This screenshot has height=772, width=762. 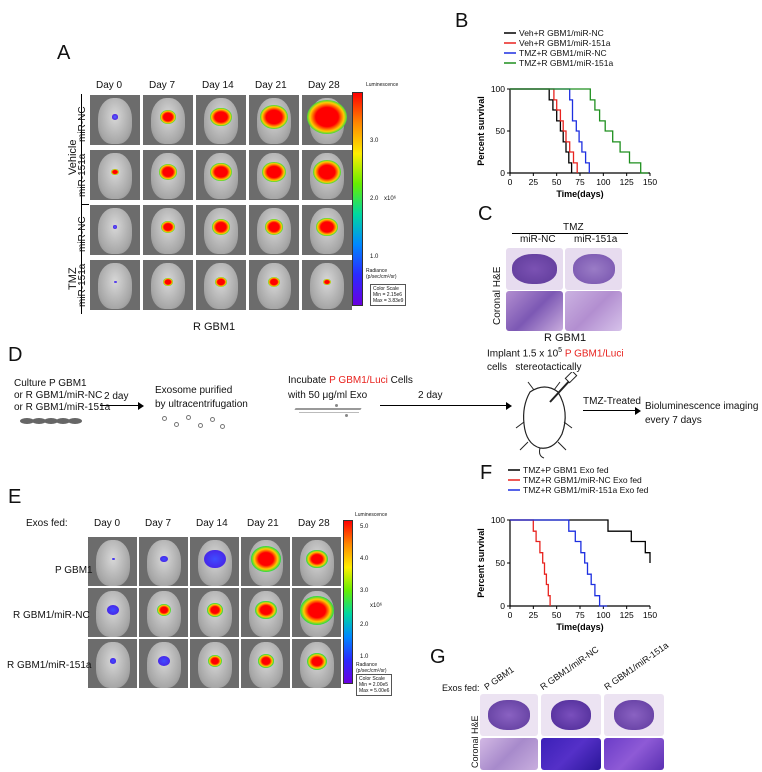 What do you see at coordinates (580, 182) in the screenshot?
I see `x-tick-label: 75` at bounding box center [580, 182].